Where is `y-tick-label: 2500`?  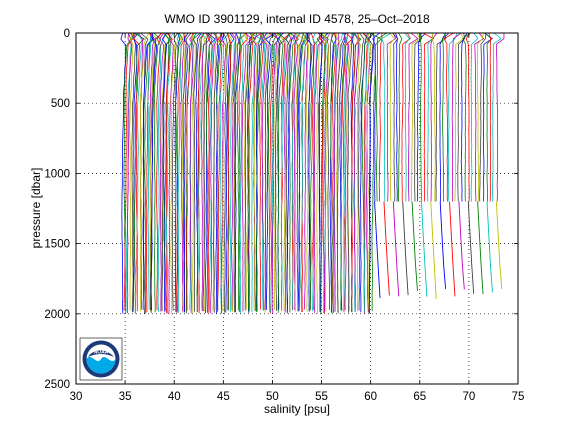
y-tick-label: 2500 is located at coordinates (57, 385).